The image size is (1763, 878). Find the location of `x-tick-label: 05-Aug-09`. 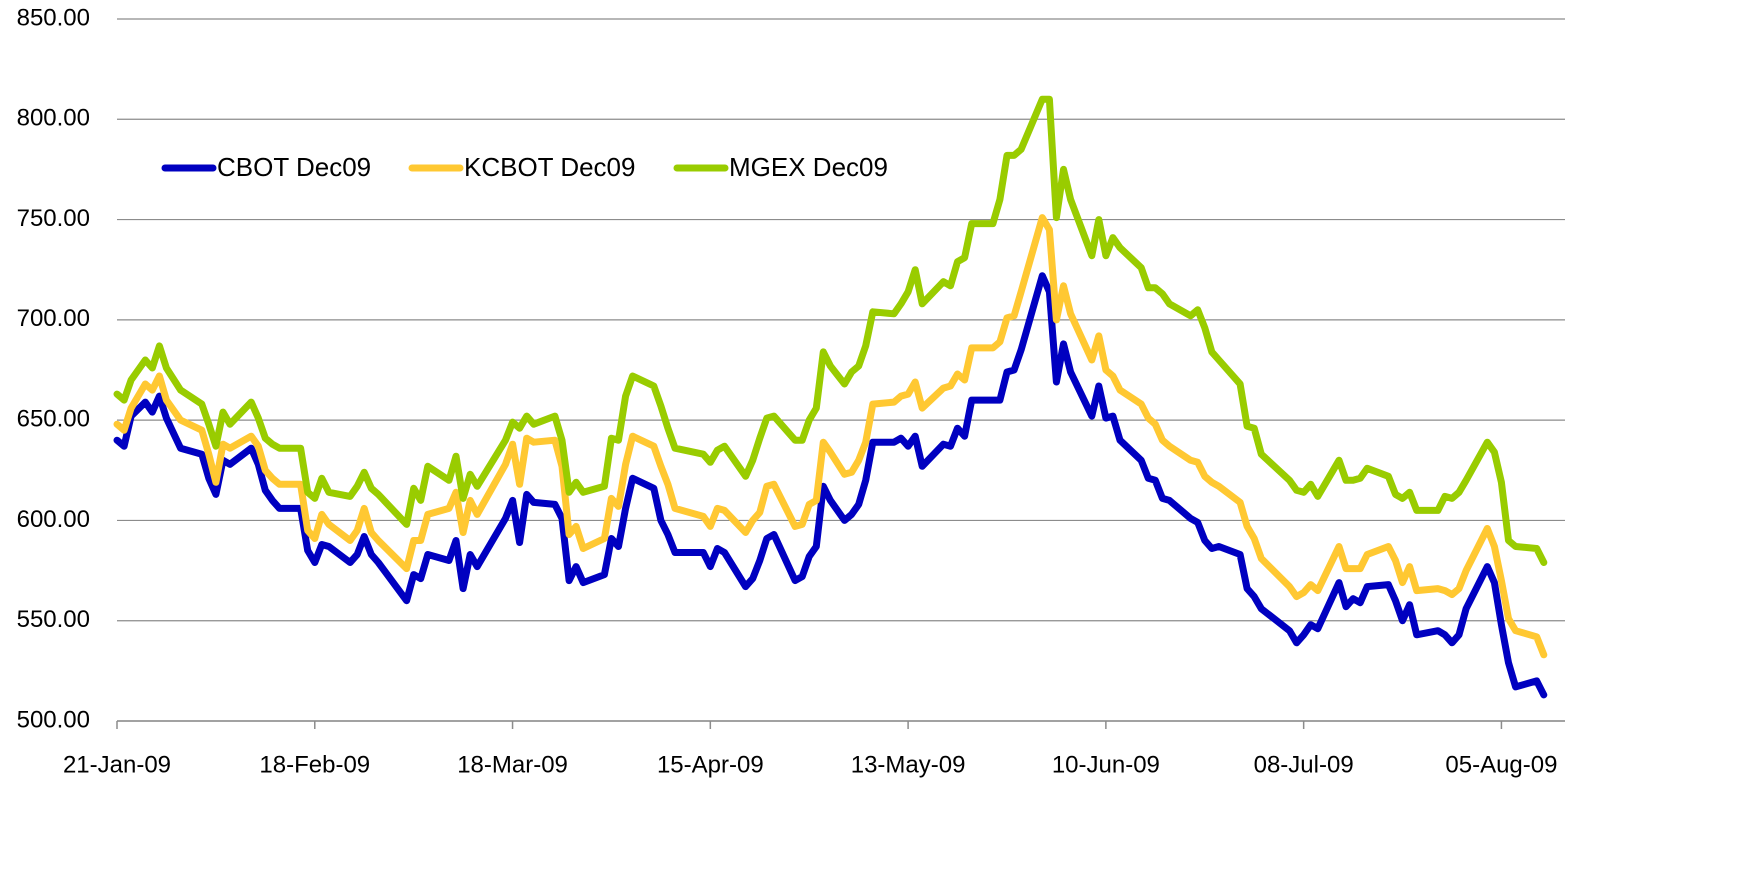

x-tick-label: 05-Aug-09 is located at coordinates (1501, 764).